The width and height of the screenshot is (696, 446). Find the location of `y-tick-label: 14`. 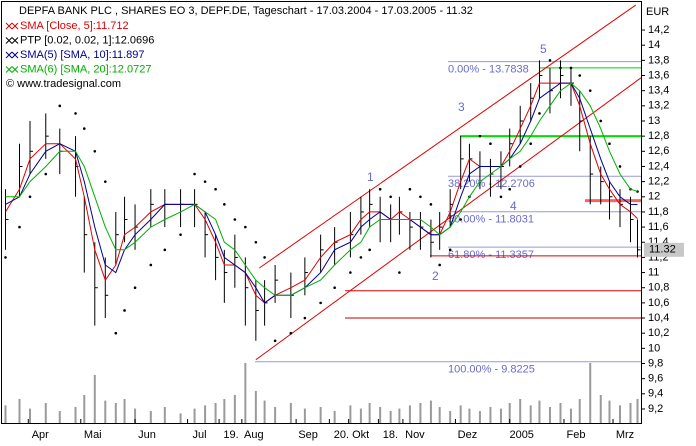

y-tick-label: 14 is located at coordinates (654, 45).